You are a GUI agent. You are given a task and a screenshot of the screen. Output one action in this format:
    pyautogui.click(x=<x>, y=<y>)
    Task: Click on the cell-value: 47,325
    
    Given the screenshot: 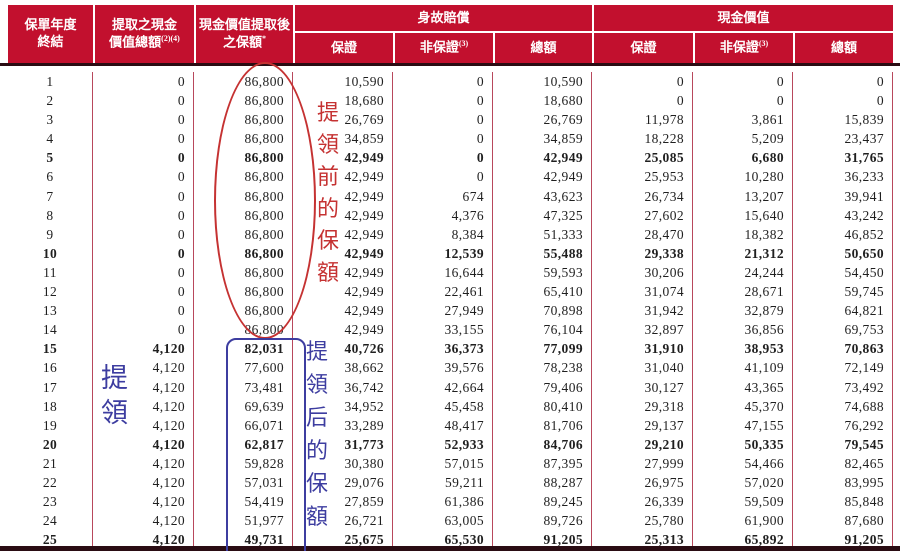 What is the action you would take?
    pyautogui.click(x=542, y=215)
    